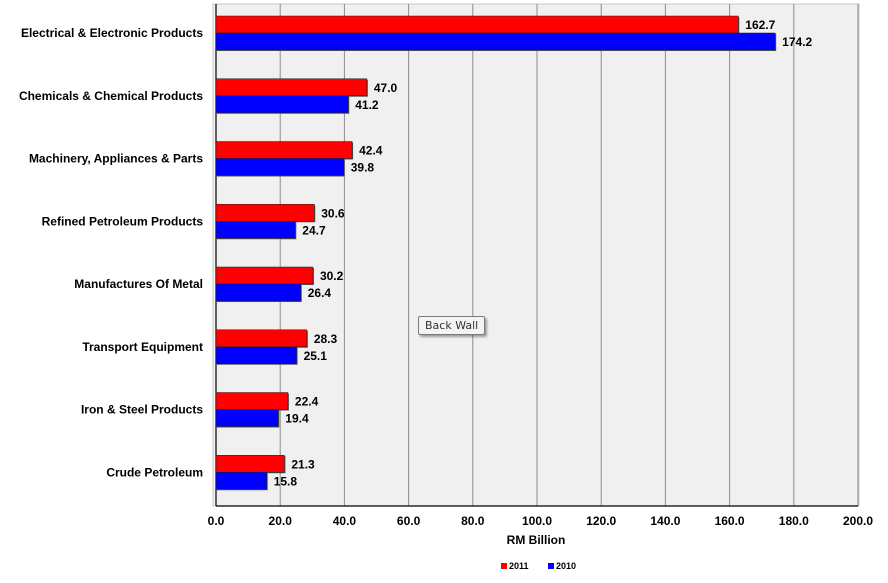 The height and width of the screenshot is (583, 888). Describe the element at coordinates (730, 521) in the screenshot. I see `x-tick-label: 160.0` at that location.